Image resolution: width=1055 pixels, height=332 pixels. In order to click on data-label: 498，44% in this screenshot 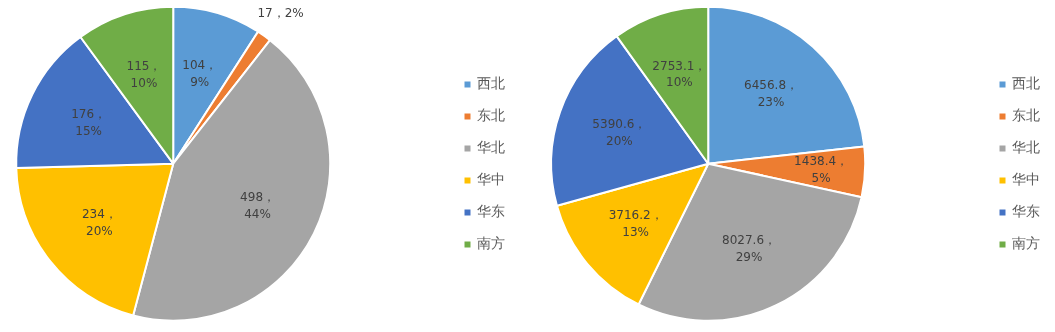, I will do `click(258, 206)`.